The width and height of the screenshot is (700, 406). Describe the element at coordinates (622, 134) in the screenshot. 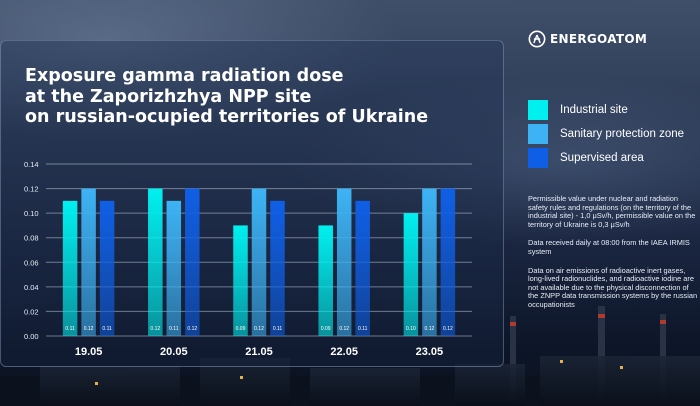

I see `legend-label: Sanitary protection zone` at that location.